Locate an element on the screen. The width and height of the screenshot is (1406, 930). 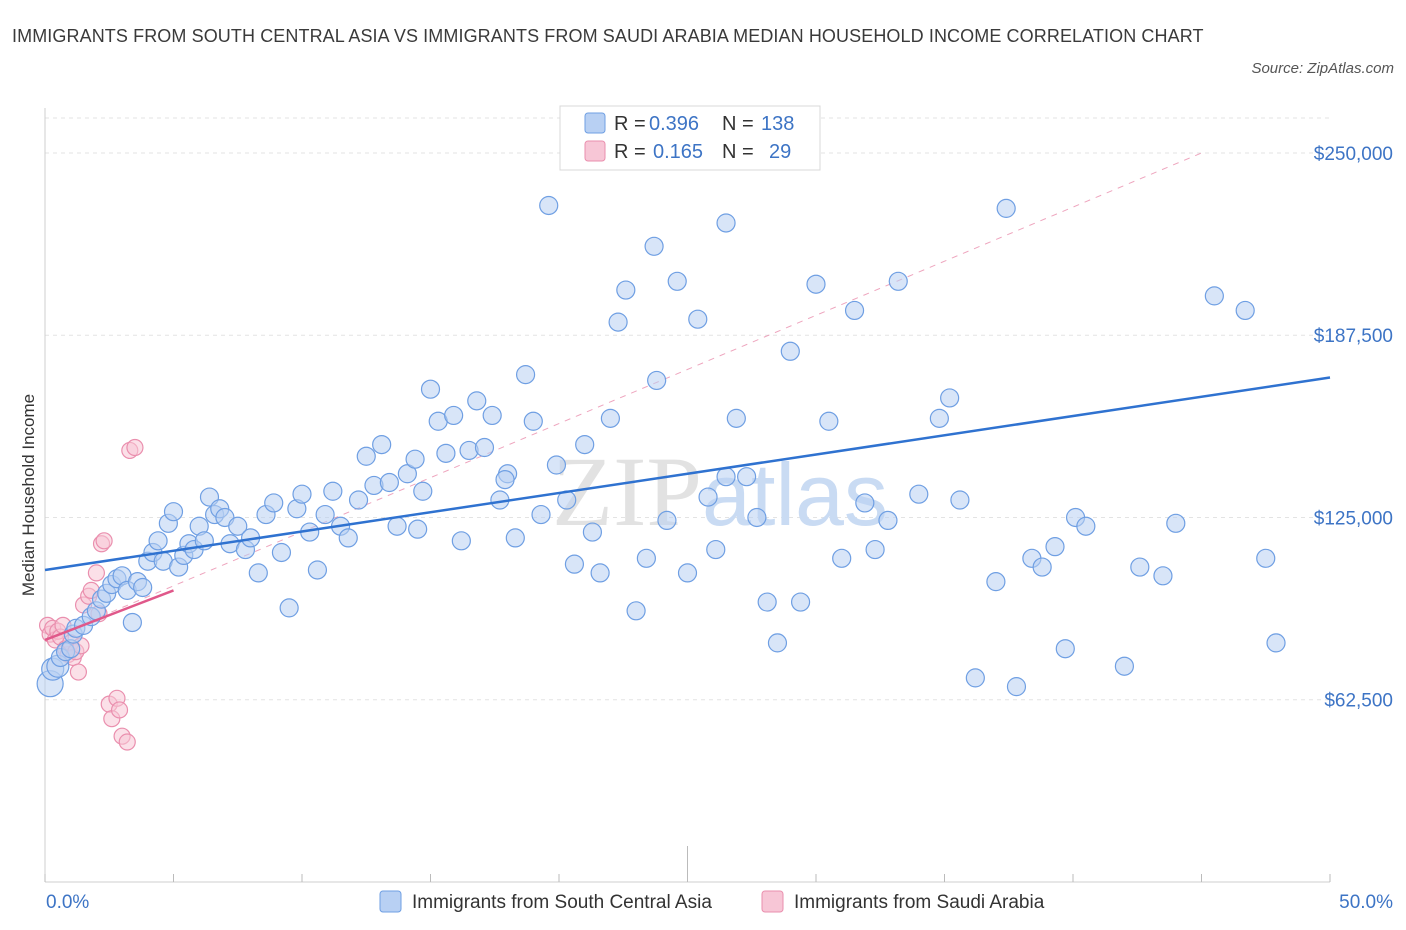
bottom-legend-label-blue: Immigrants from South Central Asia is located at coordinates (562, 902).